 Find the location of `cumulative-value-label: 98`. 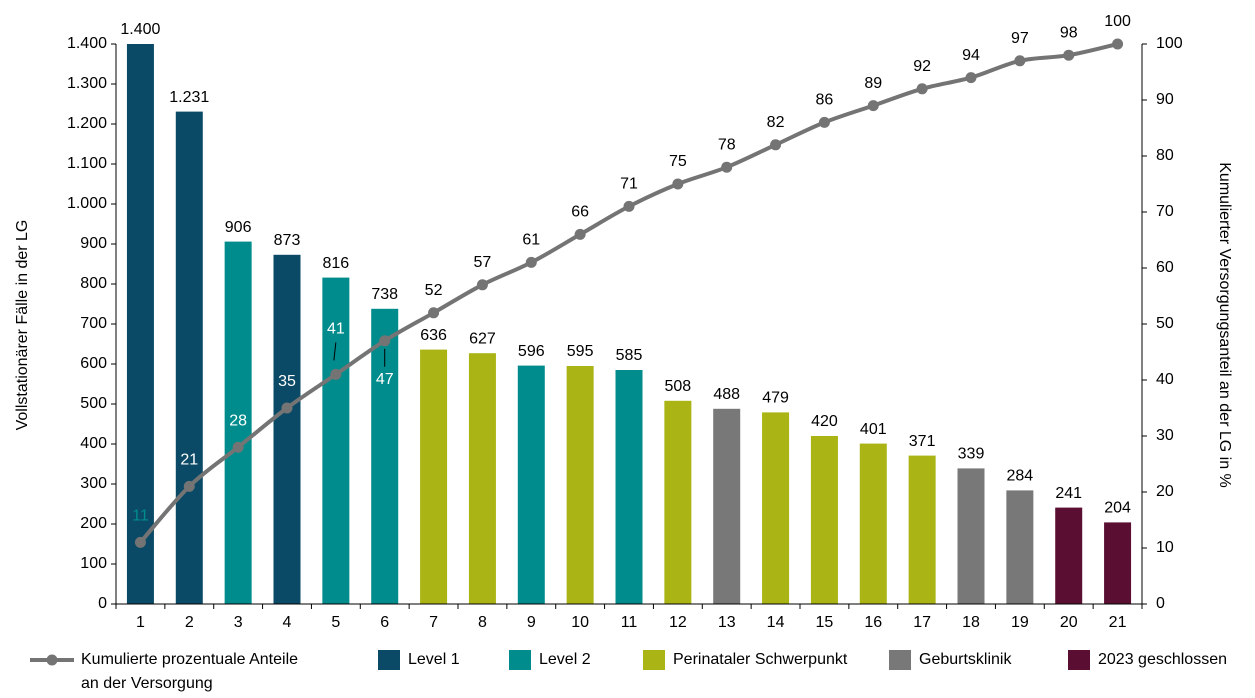

cumulative-value-label: 98 is located at coordinates (1069, 32).